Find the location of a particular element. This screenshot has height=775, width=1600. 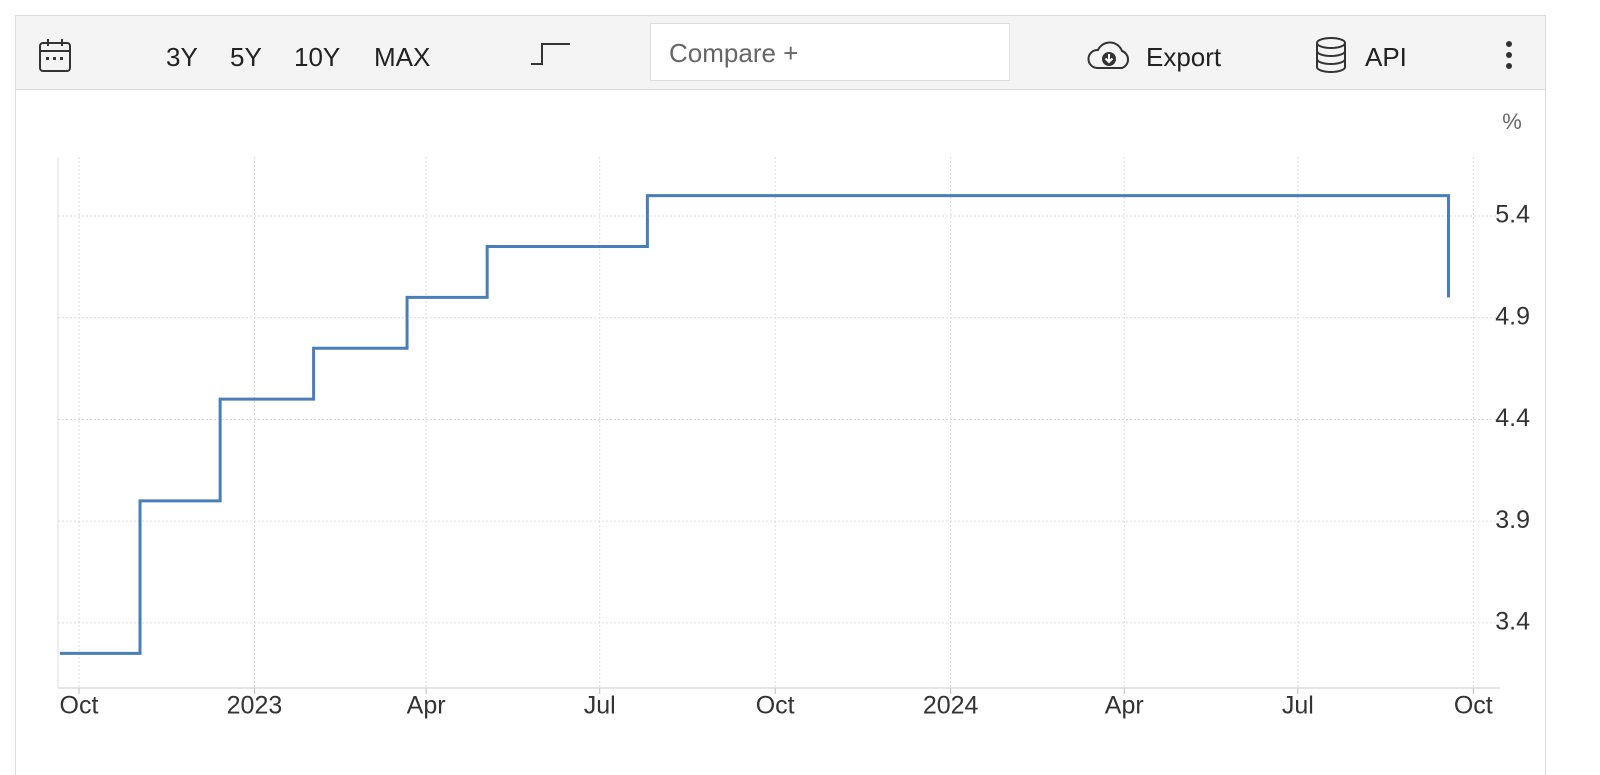

y-tick-label: 4.4 is located at coordinates (1512, 418).